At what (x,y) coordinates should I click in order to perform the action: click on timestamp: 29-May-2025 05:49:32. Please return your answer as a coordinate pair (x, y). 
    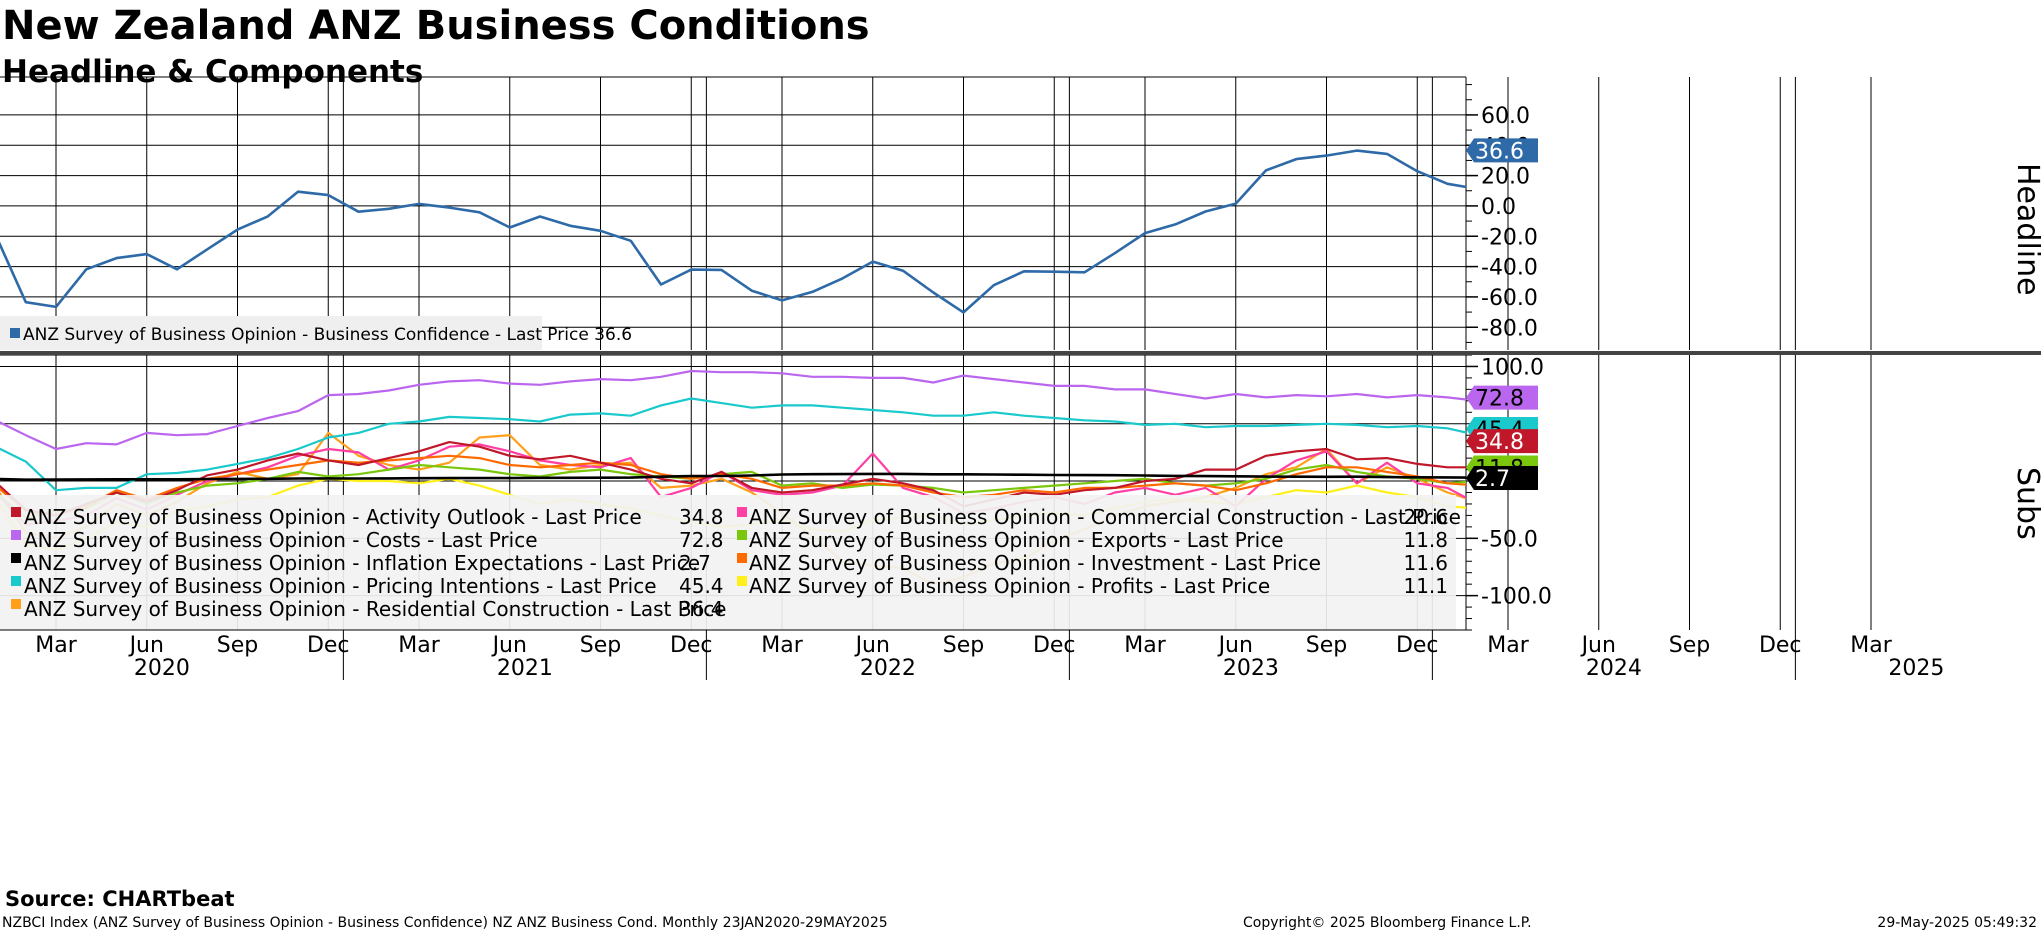
    Looking at the image, I should click on (1957, 923).